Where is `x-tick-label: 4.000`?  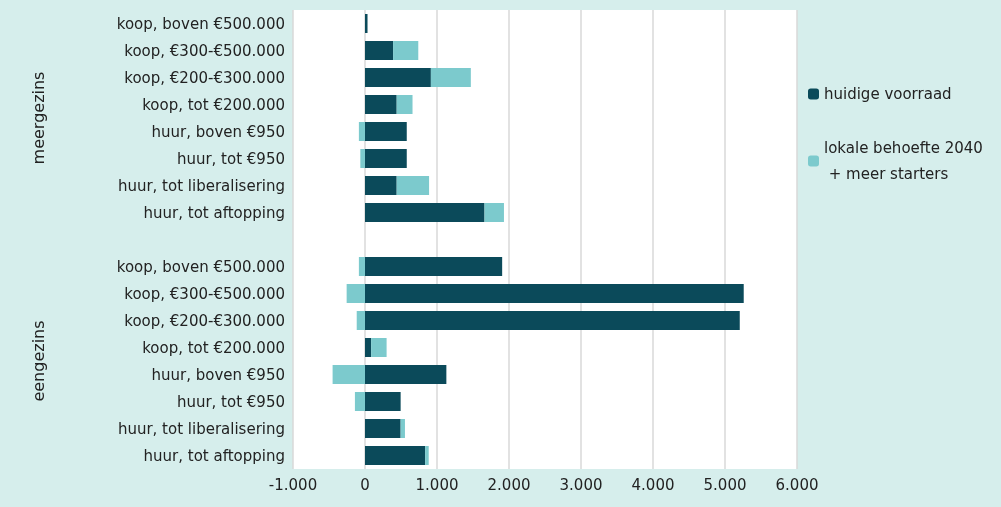 x-tick-label: 4.000 is located at coordinates (653, 484).